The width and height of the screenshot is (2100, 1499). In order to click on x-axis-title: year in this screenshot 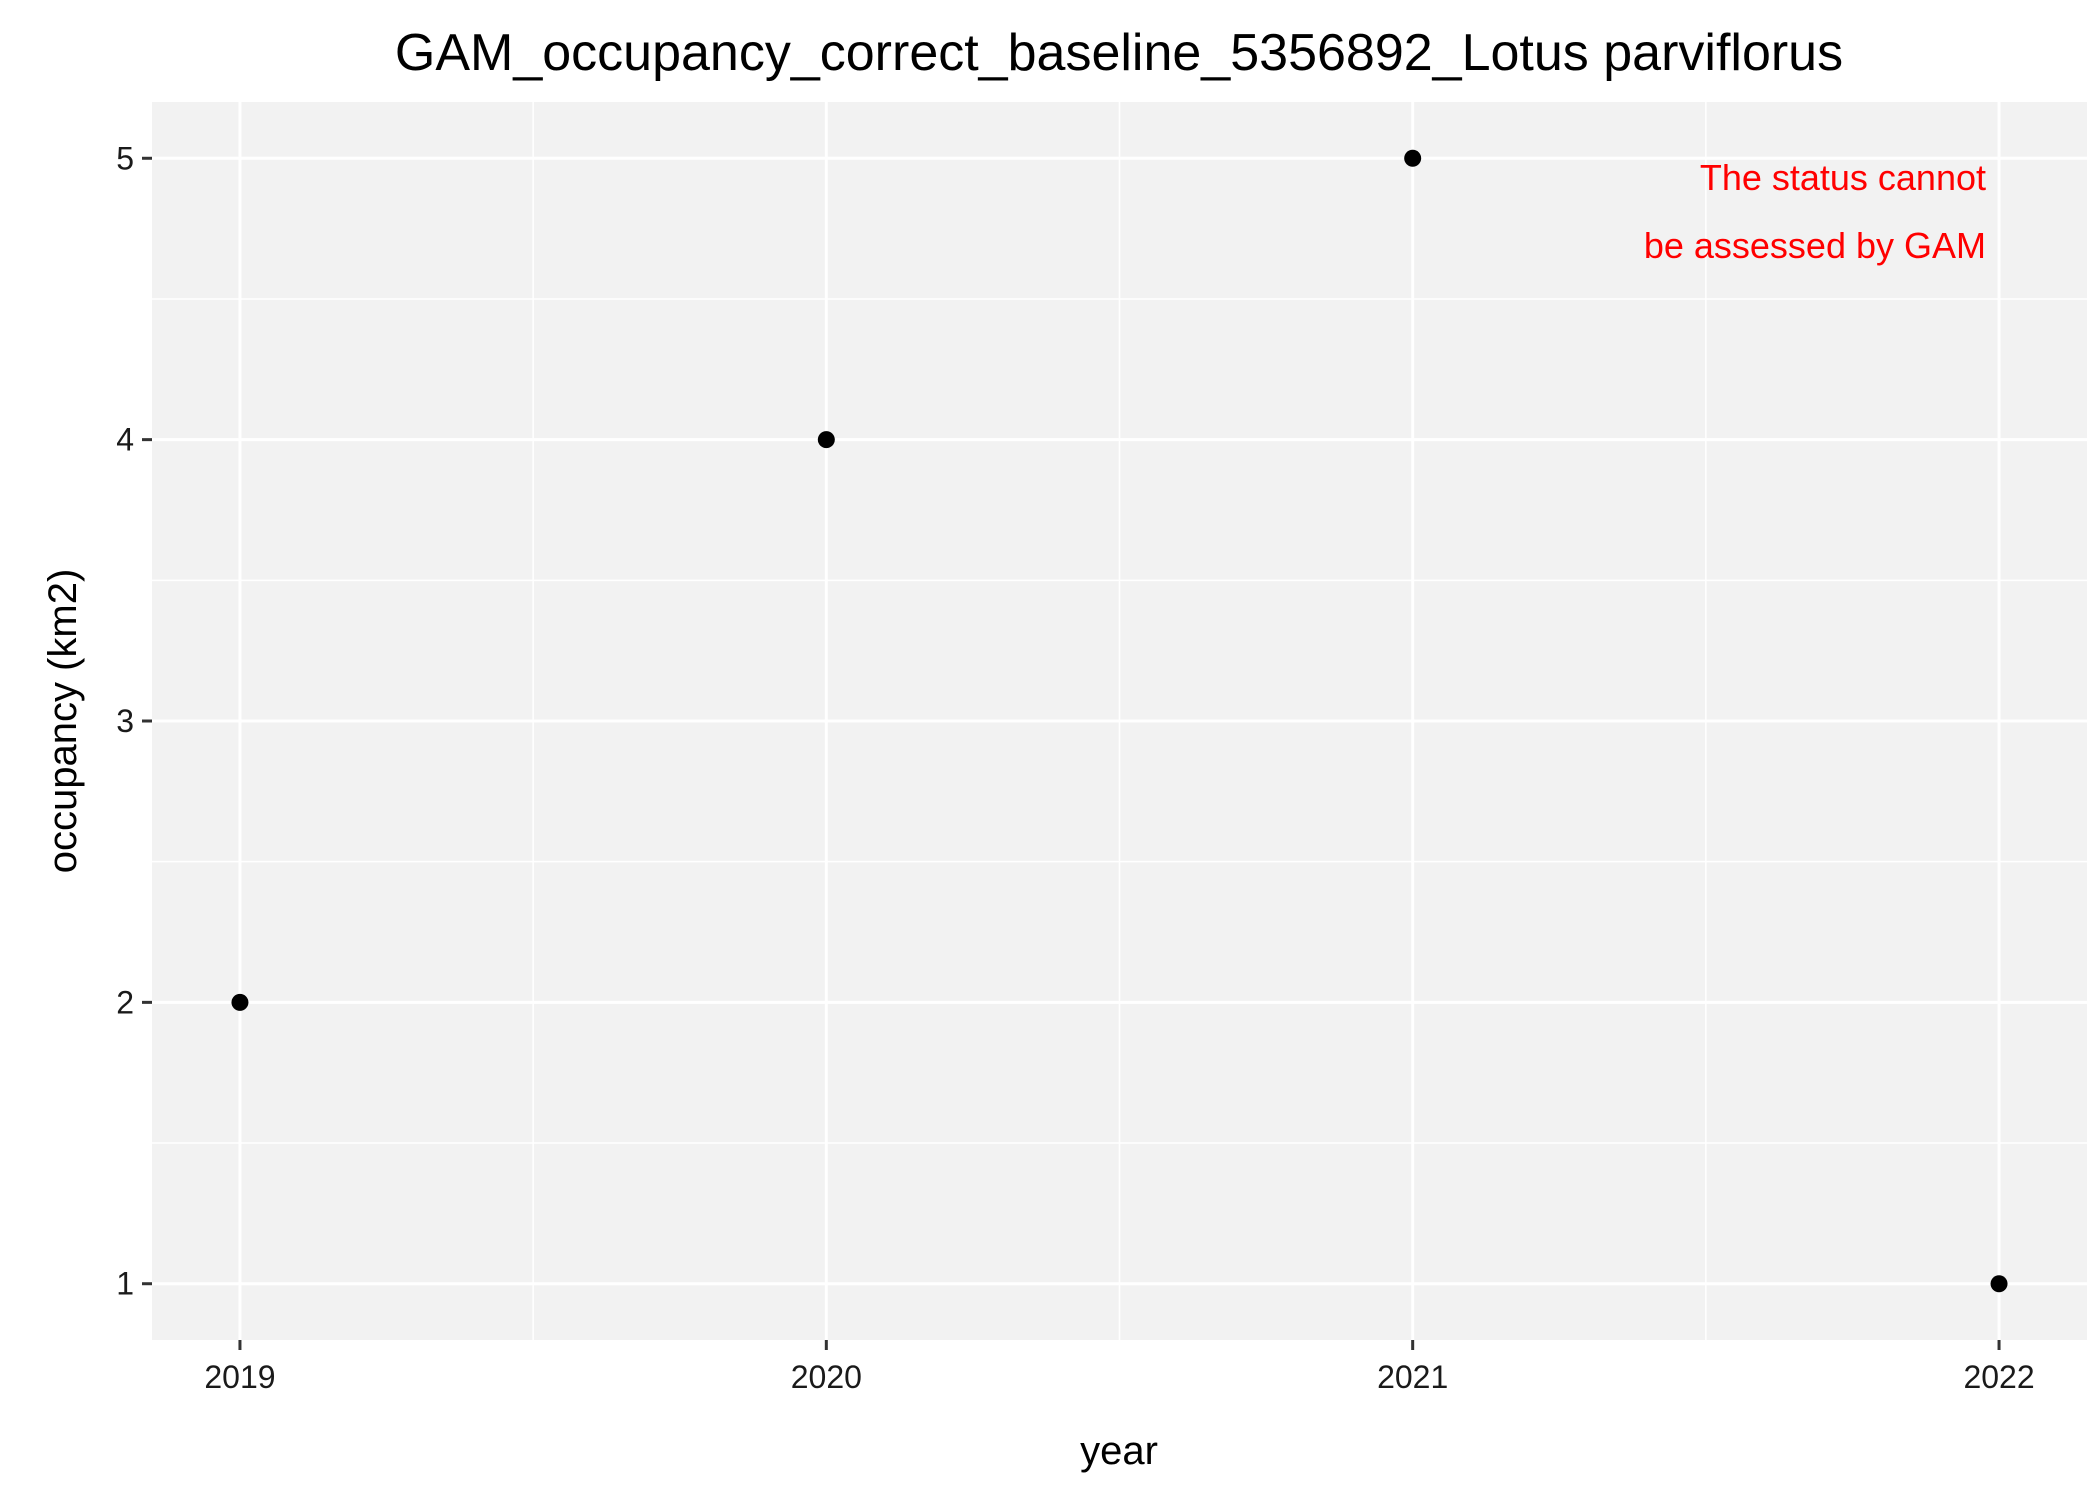, I will do `click(1119, 1451)`.